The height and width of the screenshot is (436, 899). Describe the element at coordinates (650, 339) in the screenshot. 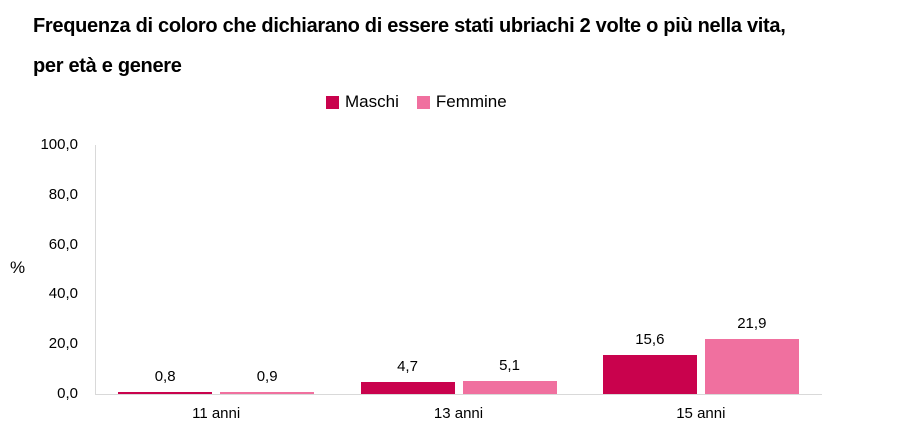

I see `value-label-maschi-15-anni: 15,6` at that location.